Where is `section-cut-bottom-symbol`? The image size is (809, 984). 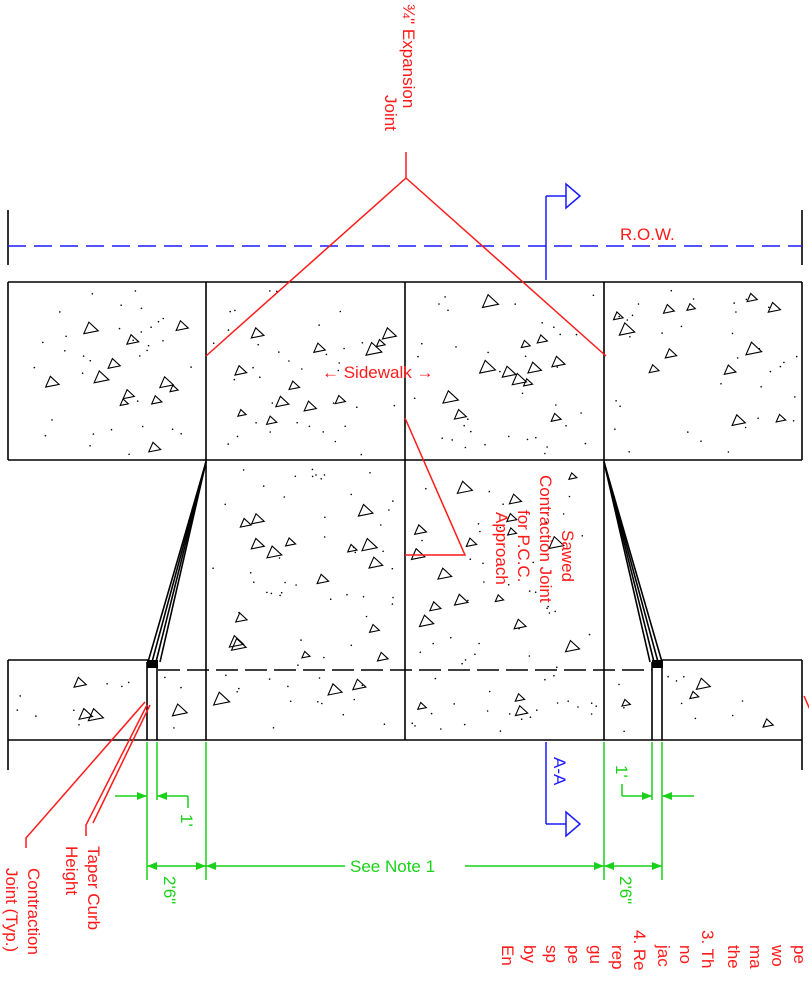
section-cut-bottom-symbol is located at coordinates (563, 790).